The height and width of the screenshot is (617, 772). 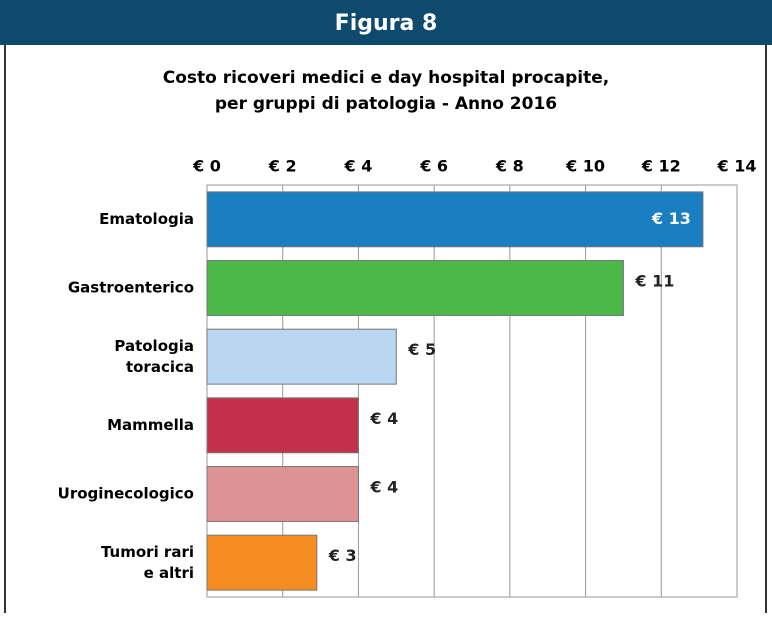 I want to click on header-title: Figura 8, so click(x=386, y=23).